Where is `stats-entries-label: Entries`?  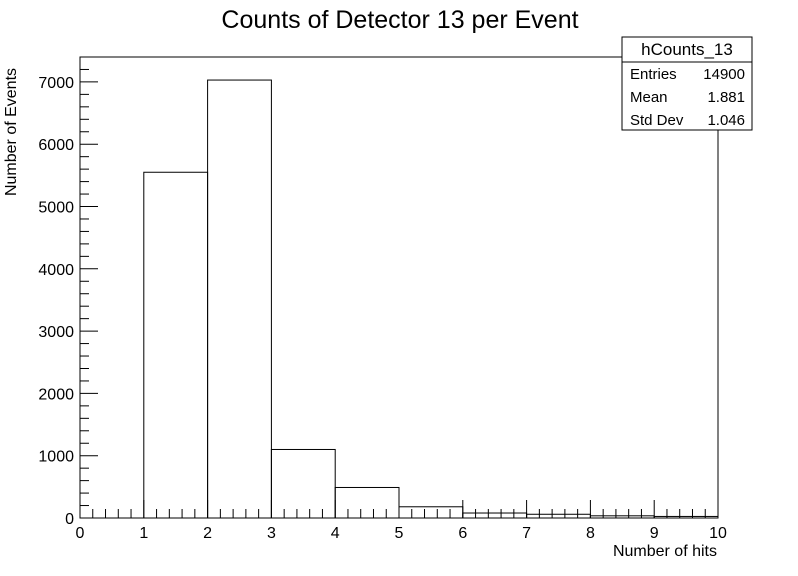 stats-entries-label: Entries is located at coordinates (653, 74).